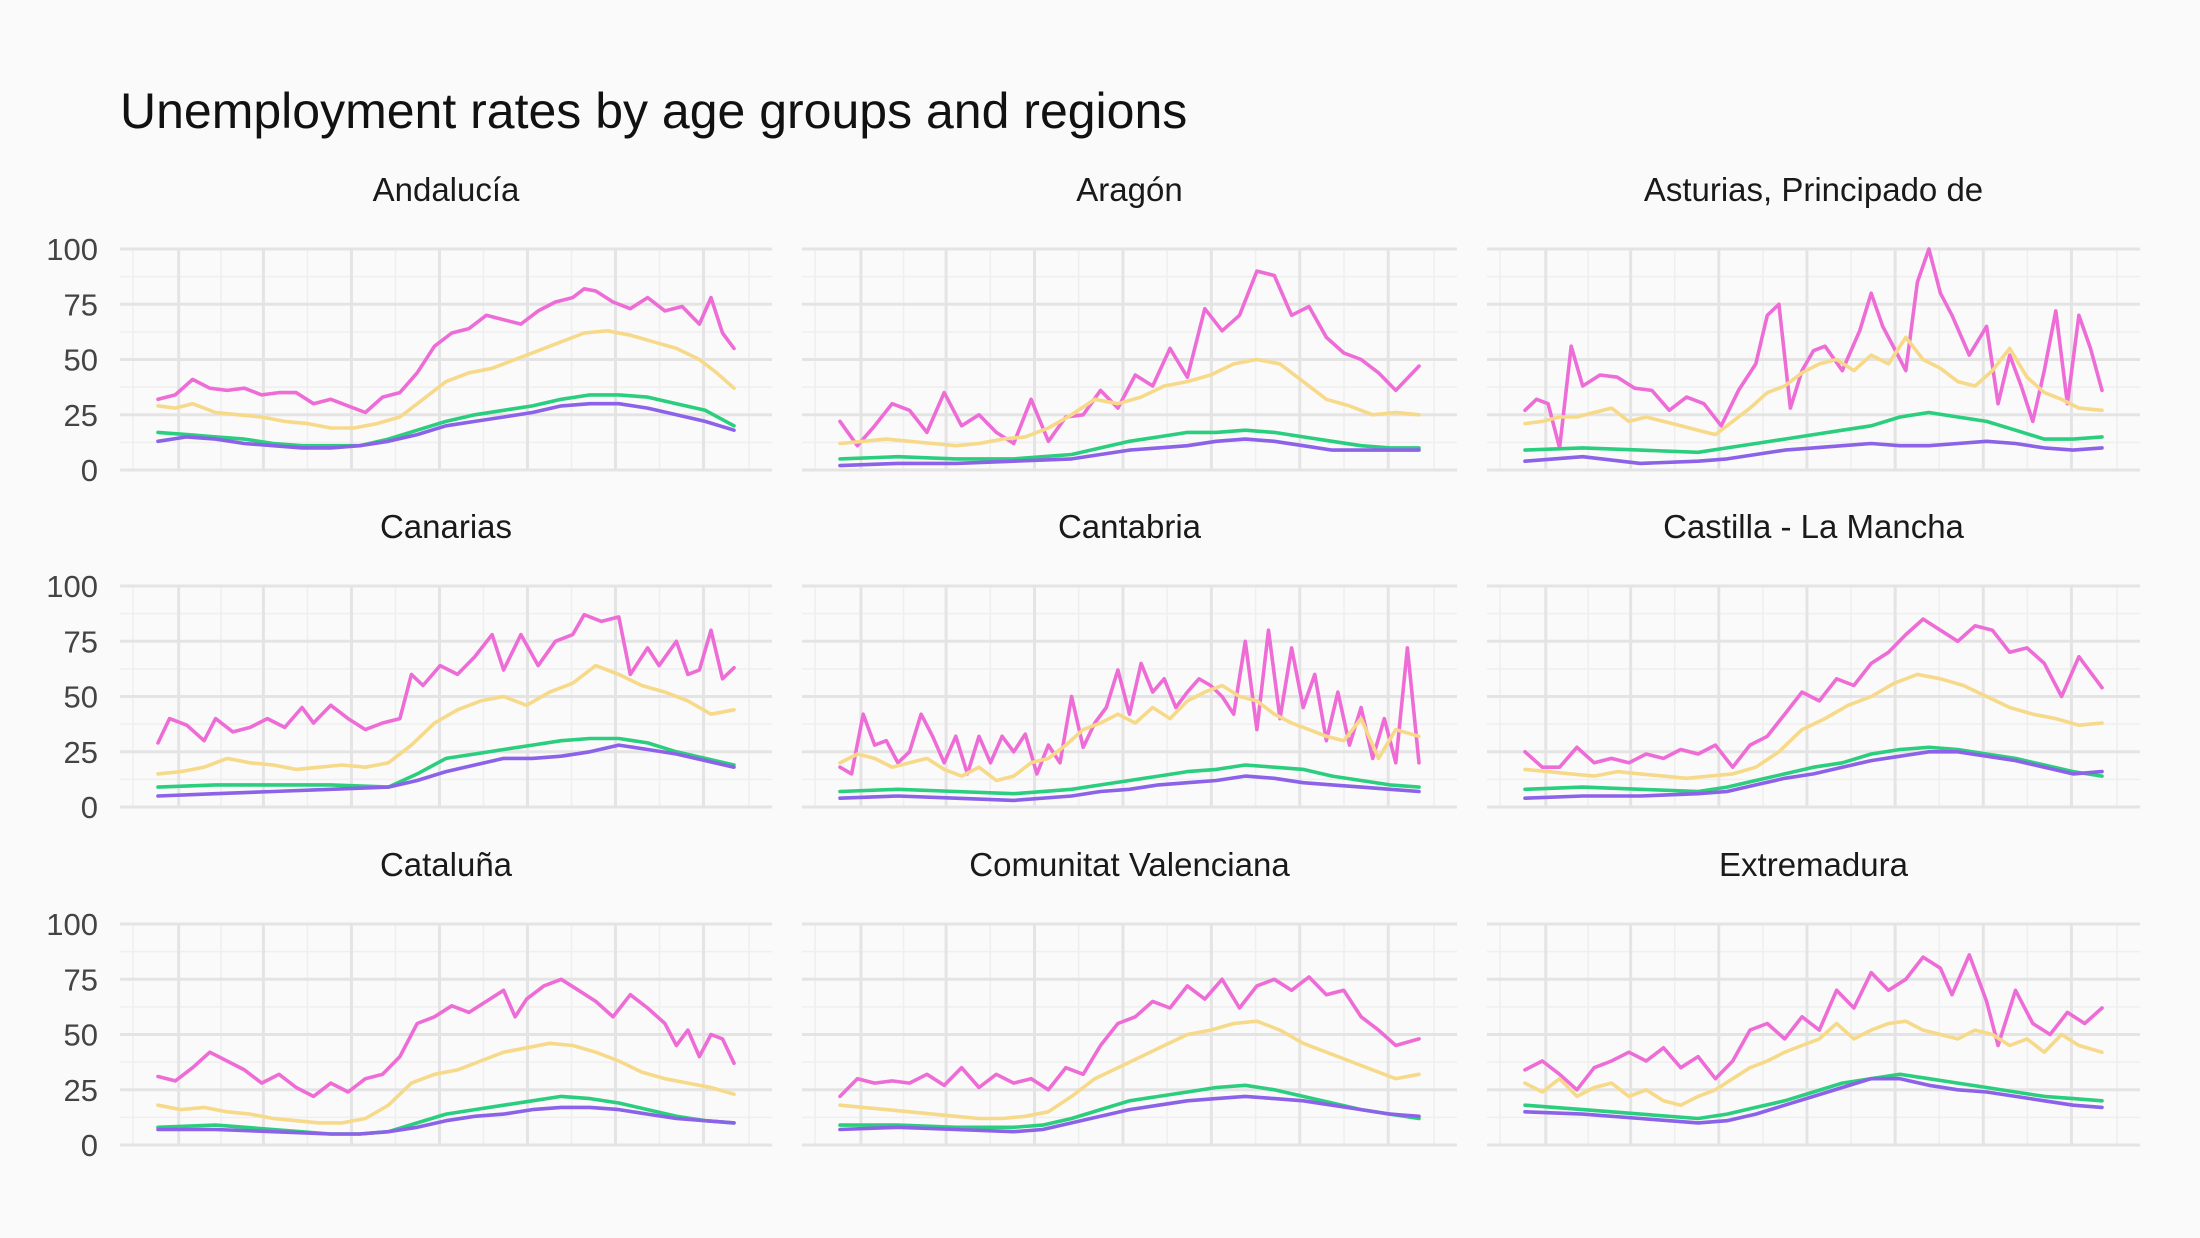  I want to click on panel-canarias: 0 25 50 75 100 Canarias, so click(409, 666).